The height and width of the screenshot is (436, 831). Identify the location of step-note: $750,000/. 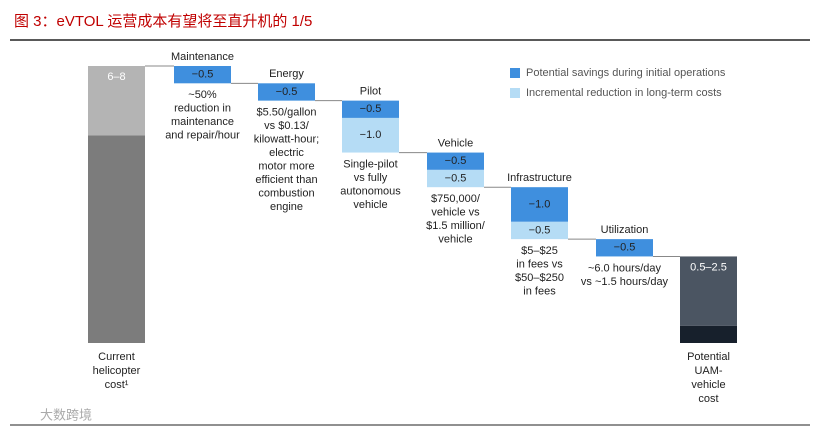
(456, 199).